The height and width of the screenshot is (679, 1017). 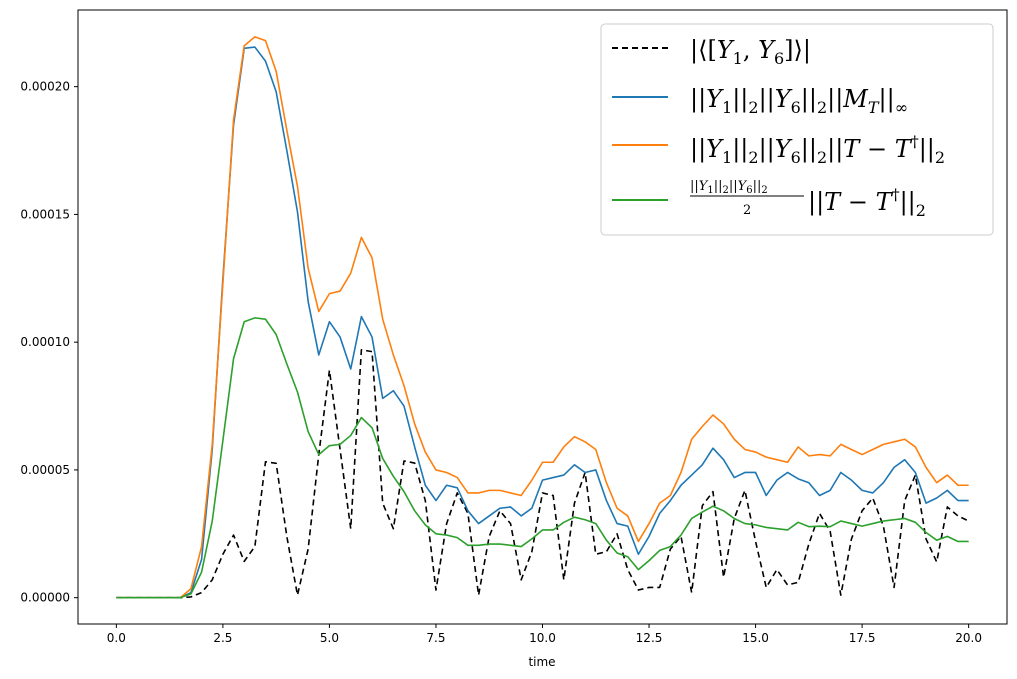 What do you see at coordinates (968, 638) in the screenshot?
I see `x-tick-label: 20.0` at bounding box center [968, 638].